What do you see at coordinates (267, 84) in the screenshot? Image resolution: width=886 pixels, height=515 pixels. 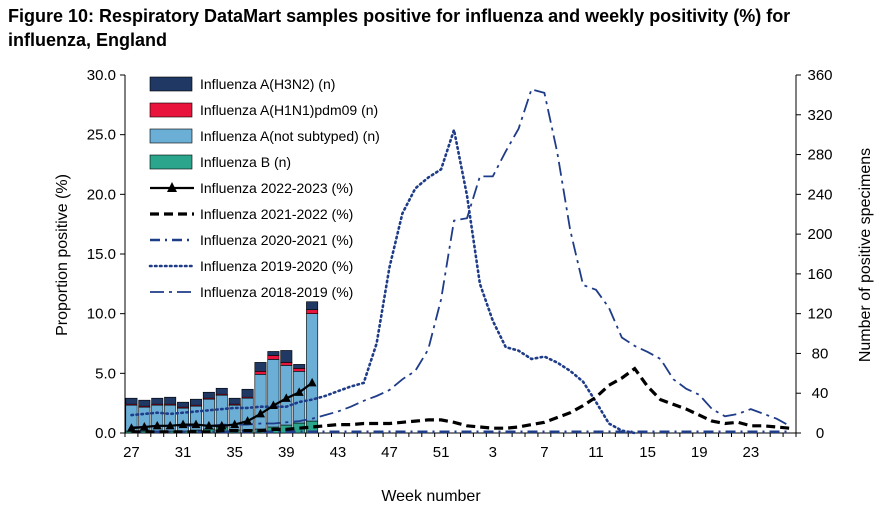 I see `legend-label: Influenza A(H3N2) (n)` at bounding box center [267, 84].